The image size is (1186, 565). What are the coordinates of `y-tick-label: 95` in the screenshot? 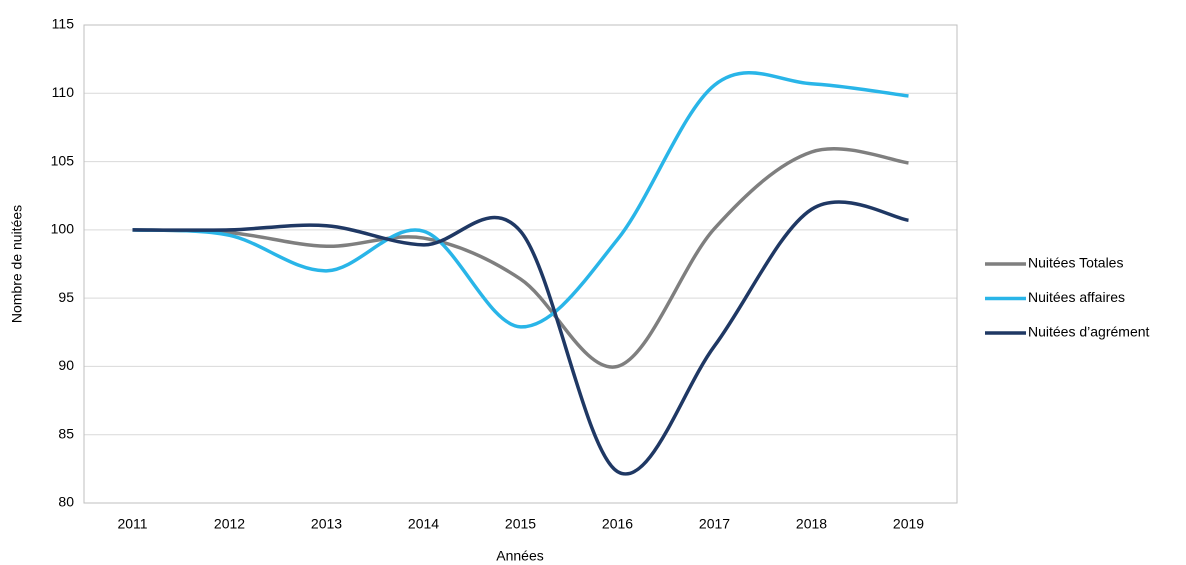 It's located at (66, 297).